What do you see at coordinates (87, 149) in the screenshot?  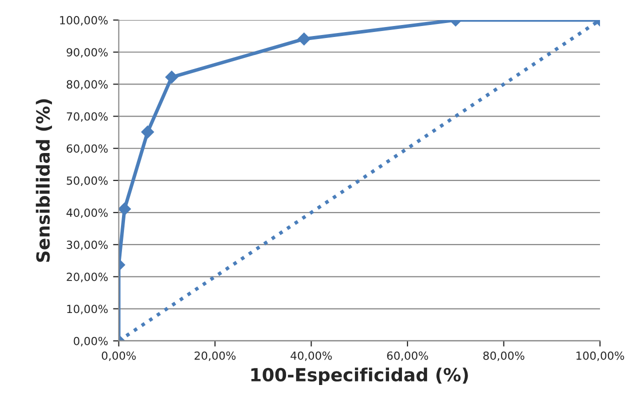 I see `y-tick-label: 60,00%` at bounding box center [87, 149].